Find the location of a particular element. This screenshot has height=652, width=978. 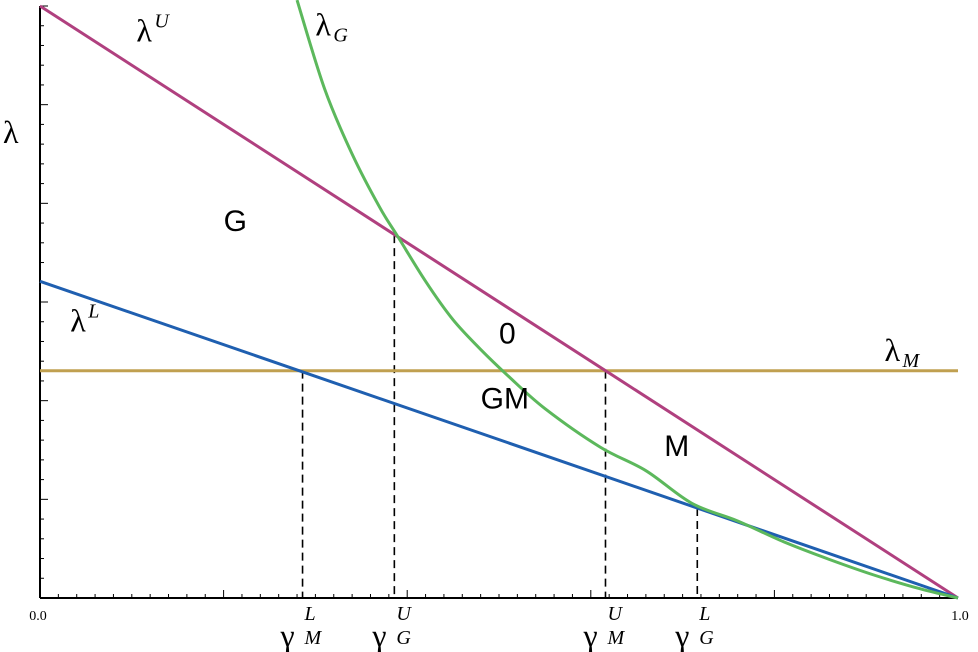

region-label: G is located at coordinates (235, 221).